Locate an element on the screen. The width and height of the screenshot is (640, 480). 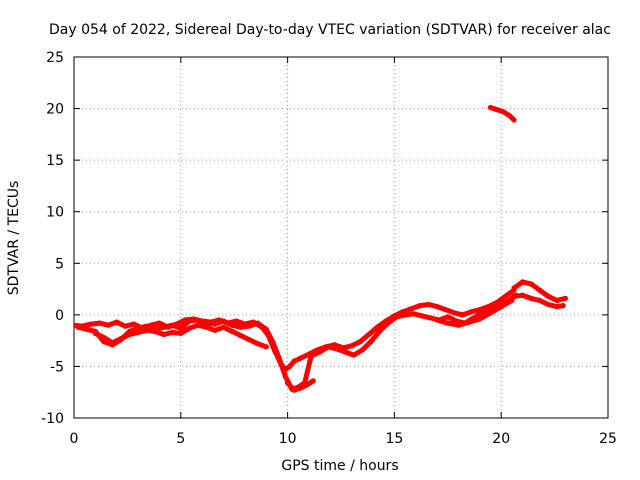
x-tick-label-0: 0 is located at coordinates (74, 439).